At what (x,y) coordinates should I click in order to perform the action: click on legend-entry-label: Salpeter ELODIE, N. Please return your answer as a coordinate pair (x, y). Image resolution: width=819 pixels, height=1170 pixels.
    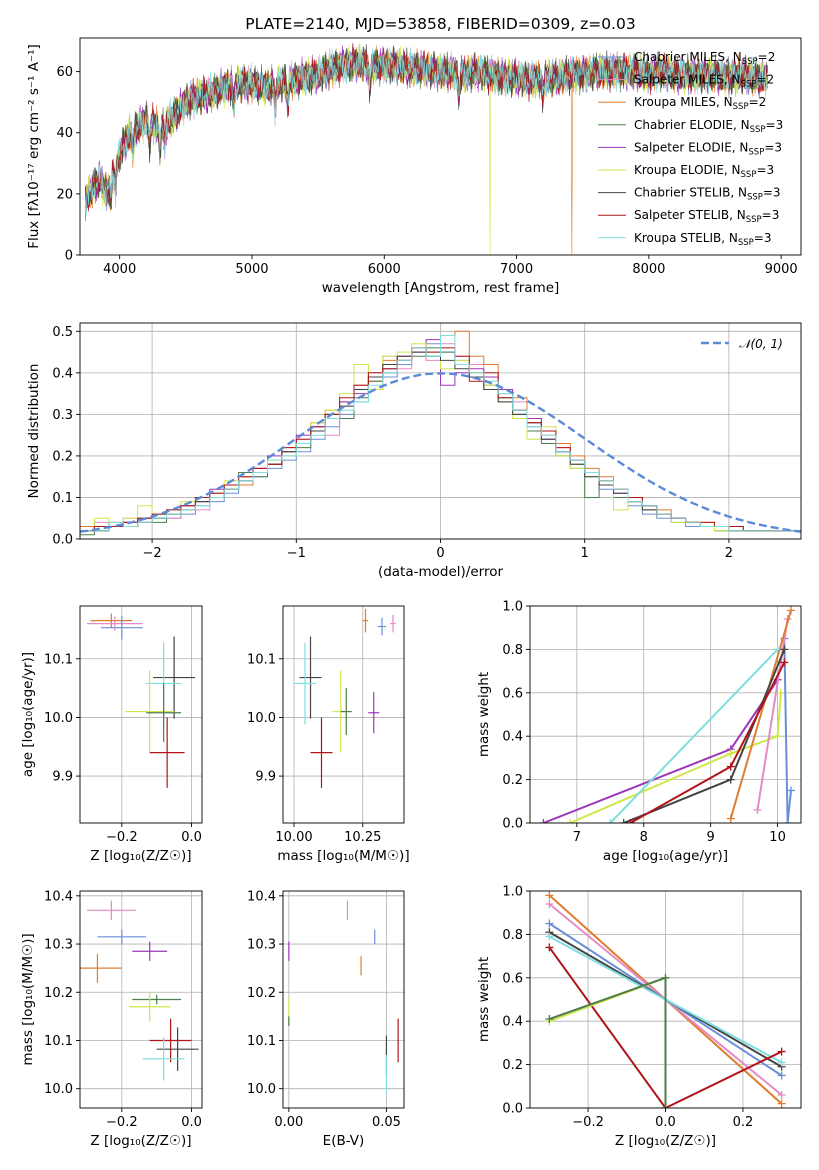
    Looking at the image, I should click on (691, 147).